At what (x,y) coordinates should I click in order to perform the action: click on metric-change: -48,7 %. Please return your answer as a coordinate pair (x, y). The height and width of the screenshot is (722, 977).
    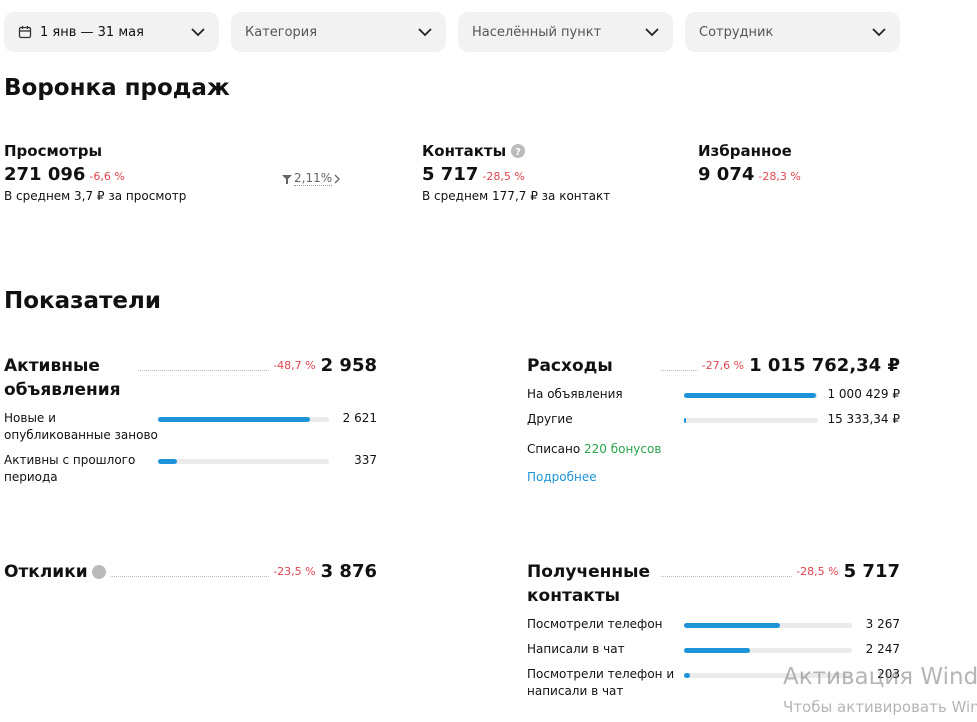
    Looking at the image, I should click on (294, 365).